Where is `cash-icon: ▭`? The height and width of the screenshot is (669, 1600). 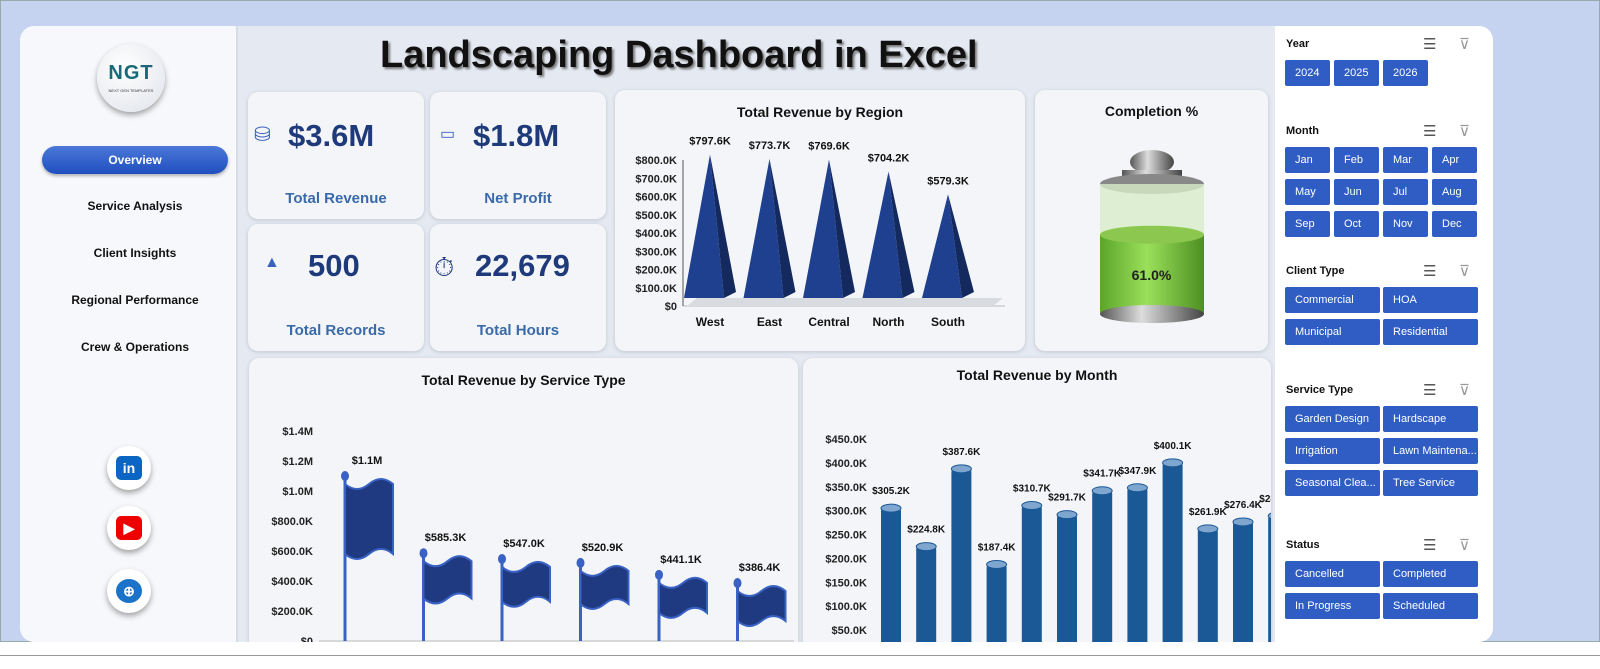
cash-icon: ▭ is located at coordinates (448, 134).